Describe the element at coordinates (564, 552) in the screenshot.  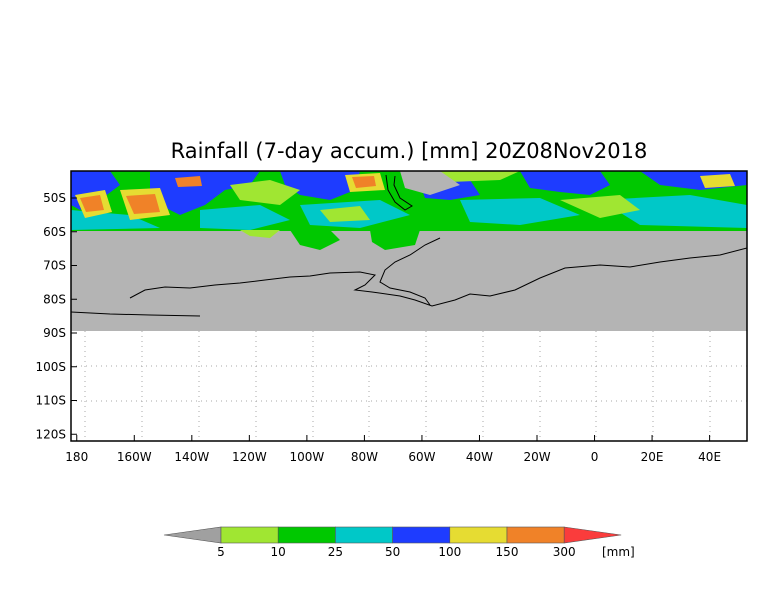
I see `colorbar-tick-label: 300` at that location.